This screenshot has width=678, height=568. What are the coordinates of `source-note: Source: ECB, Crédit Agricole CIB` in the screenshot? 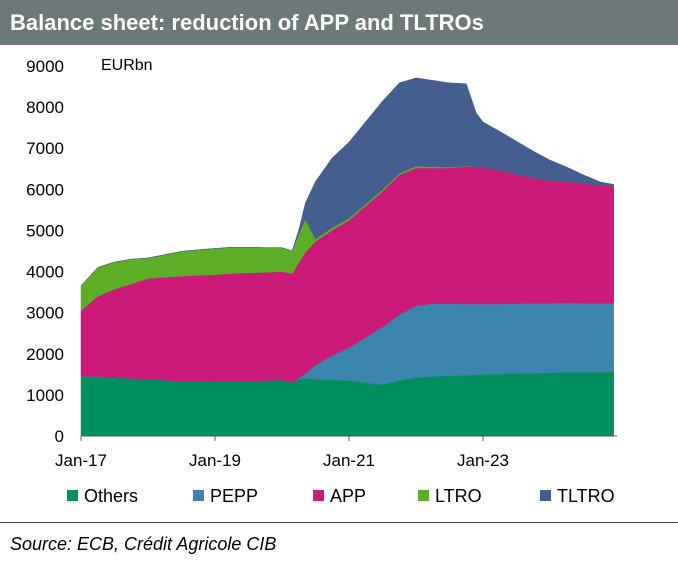 It's located at (143, 544).